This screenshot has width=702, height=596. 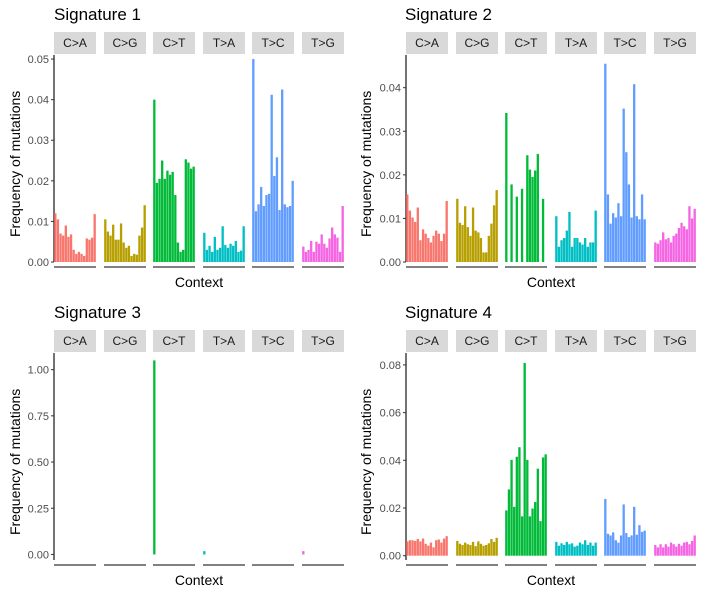 What do you see at coordinates (427, 43) in the screenshot?
I see `facet-strip-label: C>A` at bounding box center [427, 43].